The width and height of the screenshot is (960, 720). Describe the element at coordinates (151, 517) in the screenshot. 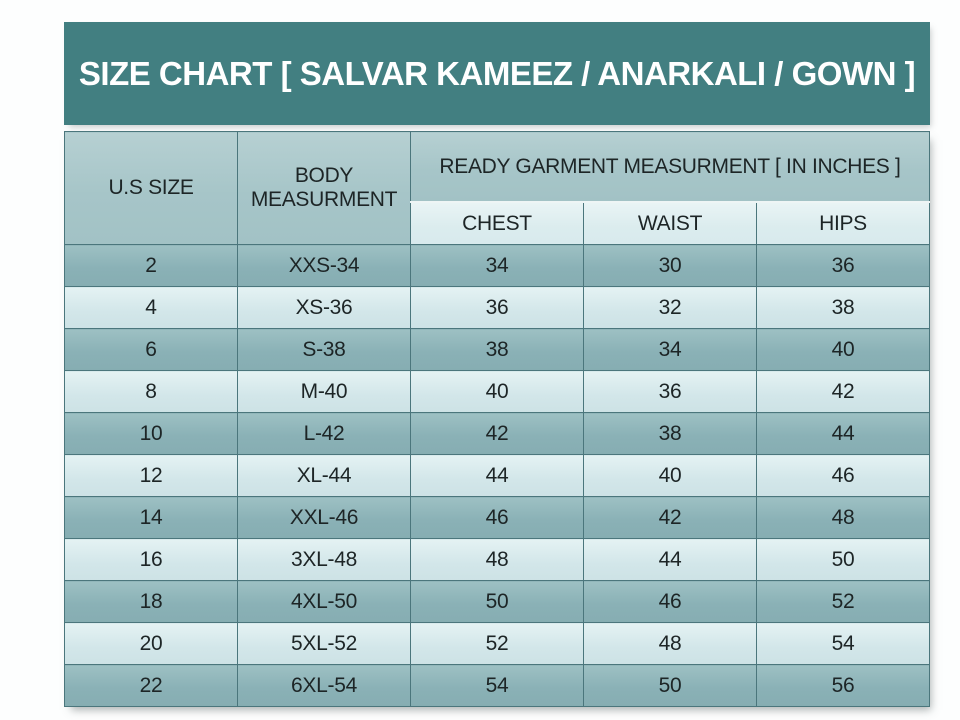

I see `us-size-cell: 14` at that location.